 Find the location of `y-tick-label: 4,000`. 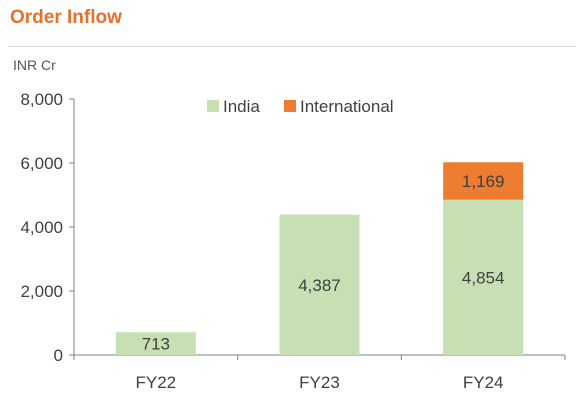

y-tick-label: 4,000 is located at coordinates (41, 227).